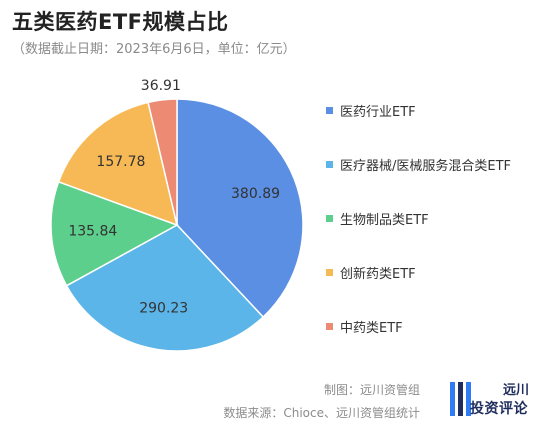 The width and height of the screenshot is (550, 429). What do you see at coordinates (371, 390) in the screenshot?
I see `chart-credit: 制图：远川资管组` at bounding box center [371, 390].